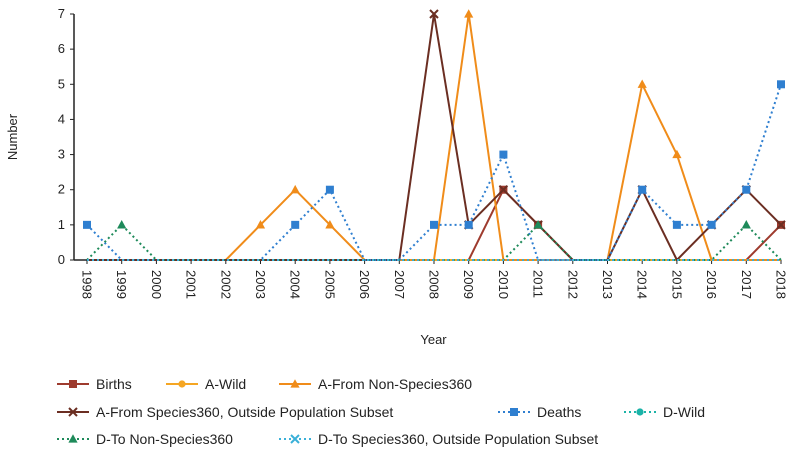 The height and width of the screenshot is (454, 798). What do you see at coordinates (61, 154) in the screenshot?
I see `y-tick-label: 3` at bounding box center [61, 154].